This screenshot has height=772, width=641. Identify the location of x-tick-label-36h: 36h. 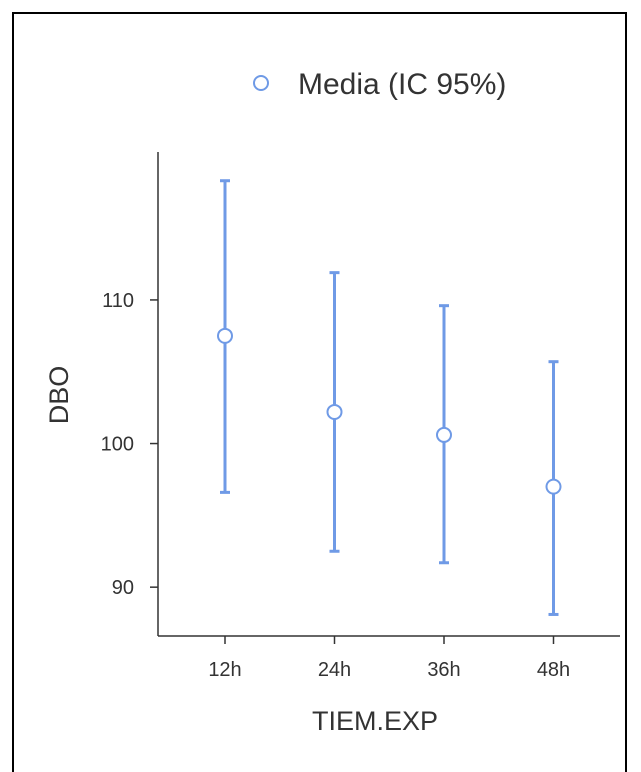
(443, 670).